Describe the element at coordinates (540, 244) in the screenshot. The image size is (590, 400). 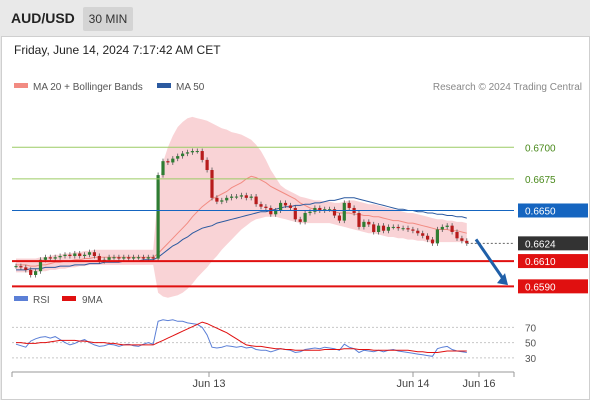
I see `level-label: 0.6624` at that location.